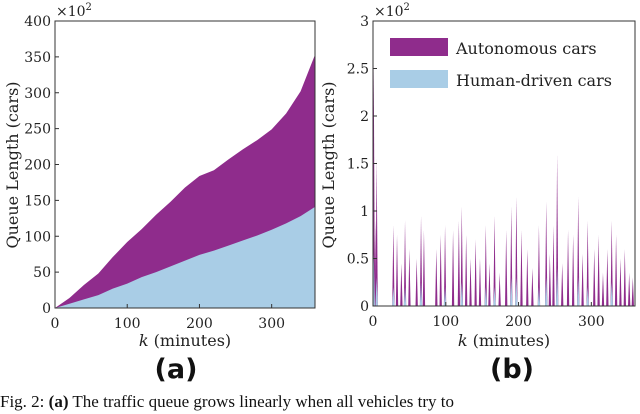 Image resolution: width=640 pixels, height=414 pixels. What do you see at coordinates (419, 47) in the screenshot?
I see `legend-swatch-autonomous` at bounding box center [419, 47].